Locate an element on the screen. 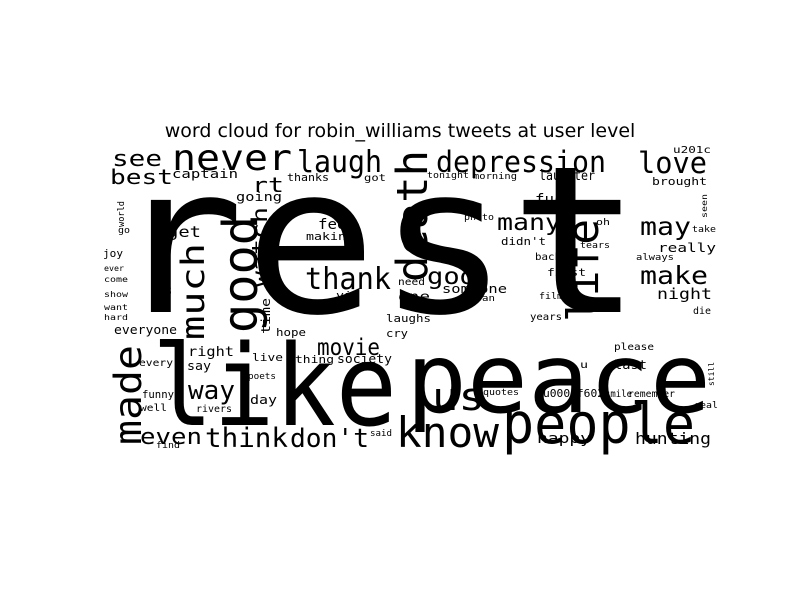 This screenshot has width=800, height=600. word-night: night is located at coordinates (684, 294).